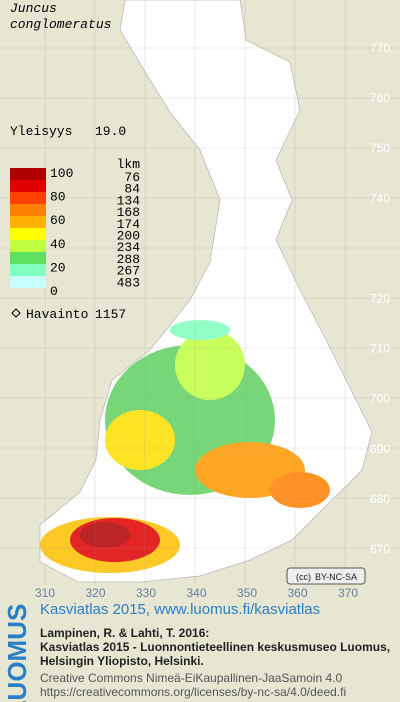 This screenshot has width=400, height=702. What do you see at coordinates (58, 220) in the screenshot?
I see `legend-level: 60` at bounding box center [58, 220].